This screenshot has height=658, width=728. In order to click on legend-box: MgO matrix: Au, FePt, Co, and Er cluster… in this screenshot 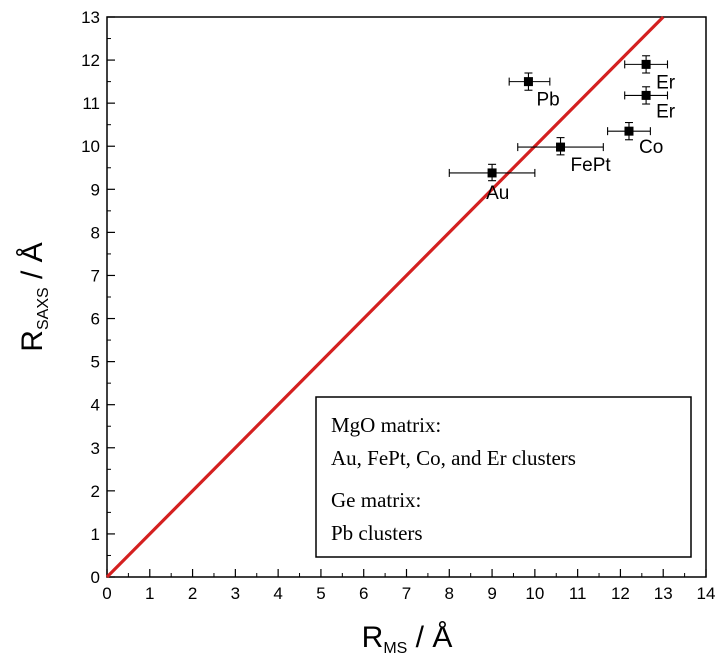, I will do `click(503, 477)`.